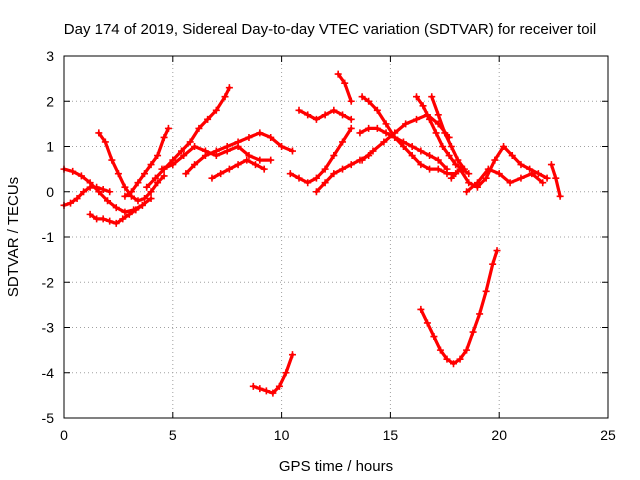  Describe the element at coordinates (282, 435) in the screenshot. I see `x-tick-label: 10` at that location.